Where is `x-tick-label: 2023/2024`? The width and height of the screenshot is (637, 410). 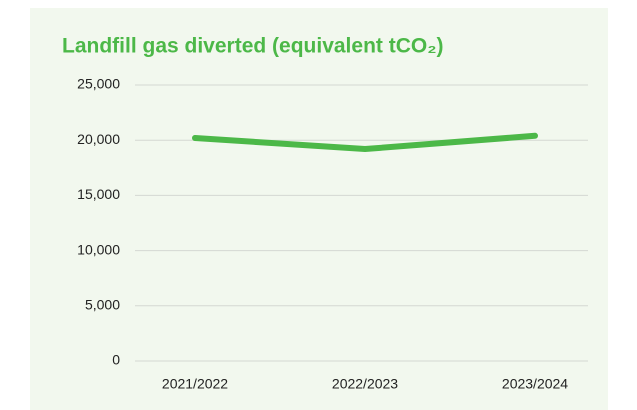
x-tick-label: 2023/2024 is located at coordinates (535, 384).